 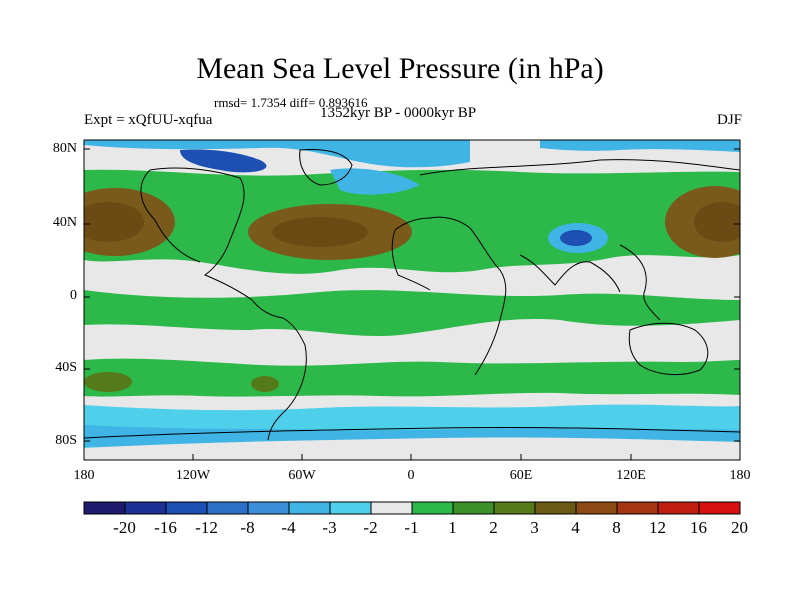 What do you see at coordinates (412, 448) in the screenshot?
I see `antarctica-land-neutral` at bounding box center [412, 448].